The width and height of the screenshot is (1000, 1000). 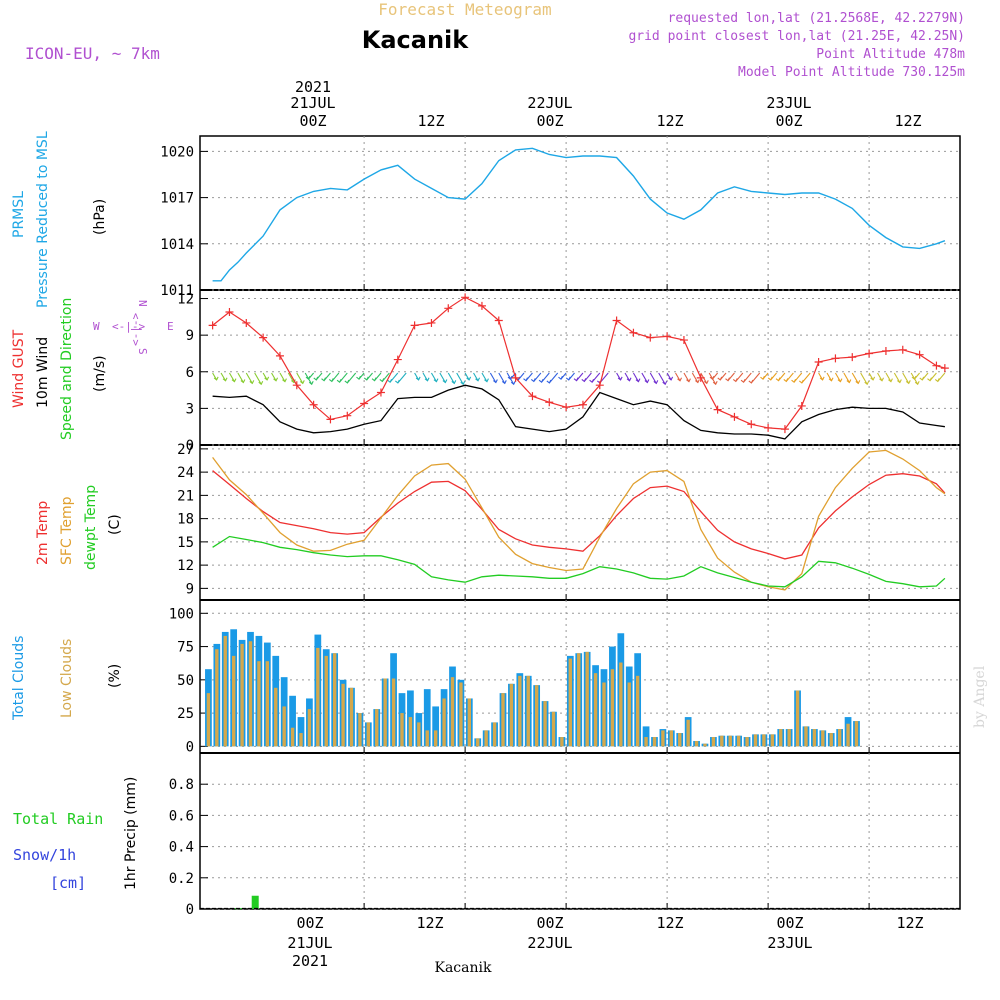 I want to click on clouds-ytick-label: 75, so click(x=185, y=648).